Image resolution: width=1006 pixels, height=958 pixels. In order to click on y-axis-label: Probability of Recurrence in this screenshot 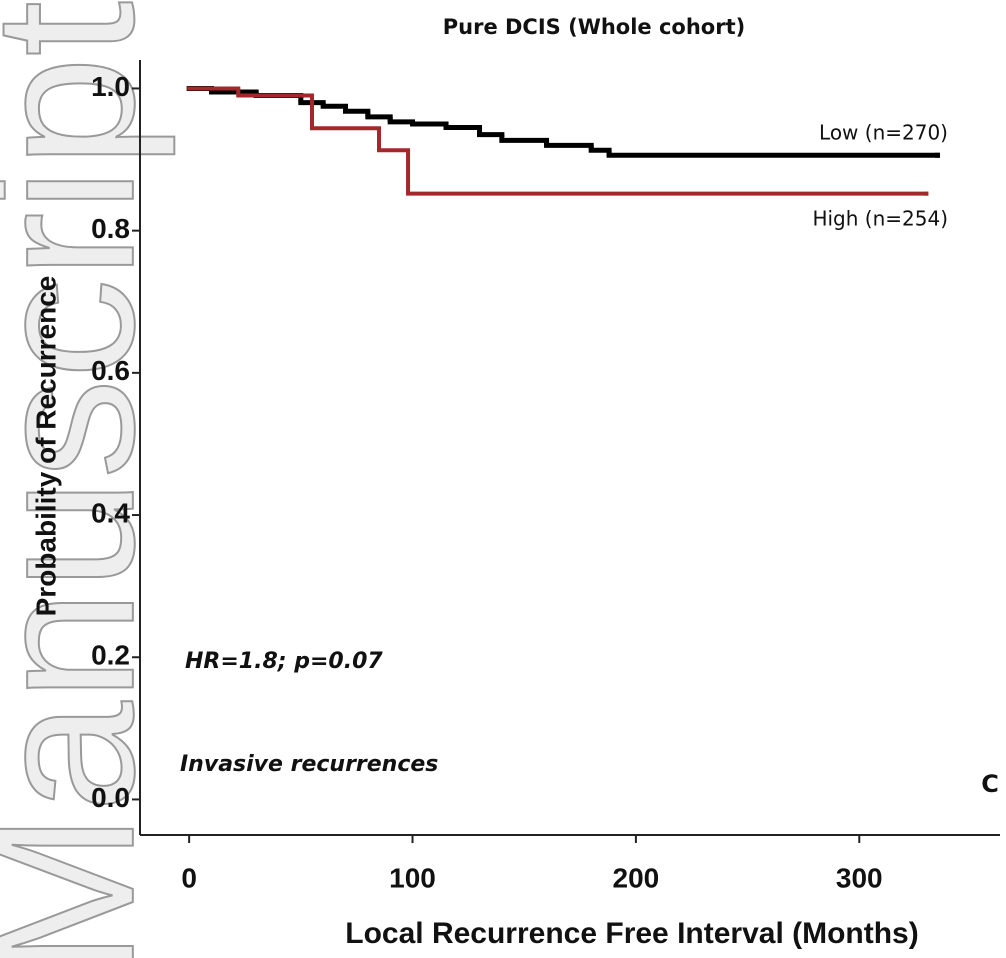, I will do `click(45, 446)`.